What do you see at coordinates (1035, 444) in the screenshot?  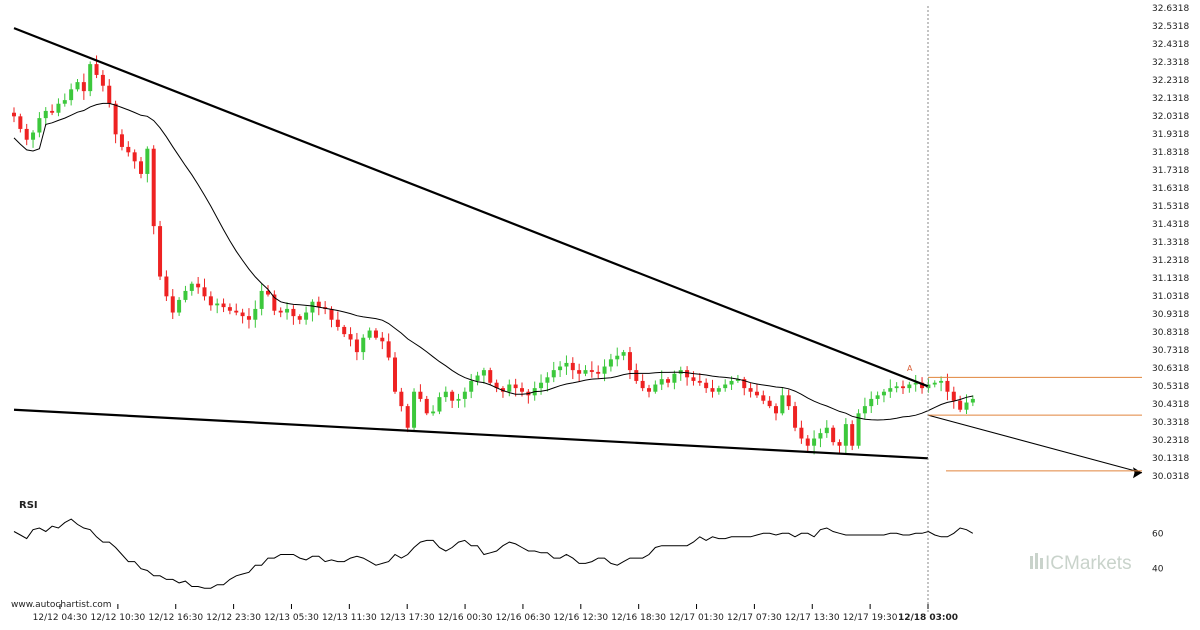 I see `forecast-trendline` at bounding box center [1035, 444].